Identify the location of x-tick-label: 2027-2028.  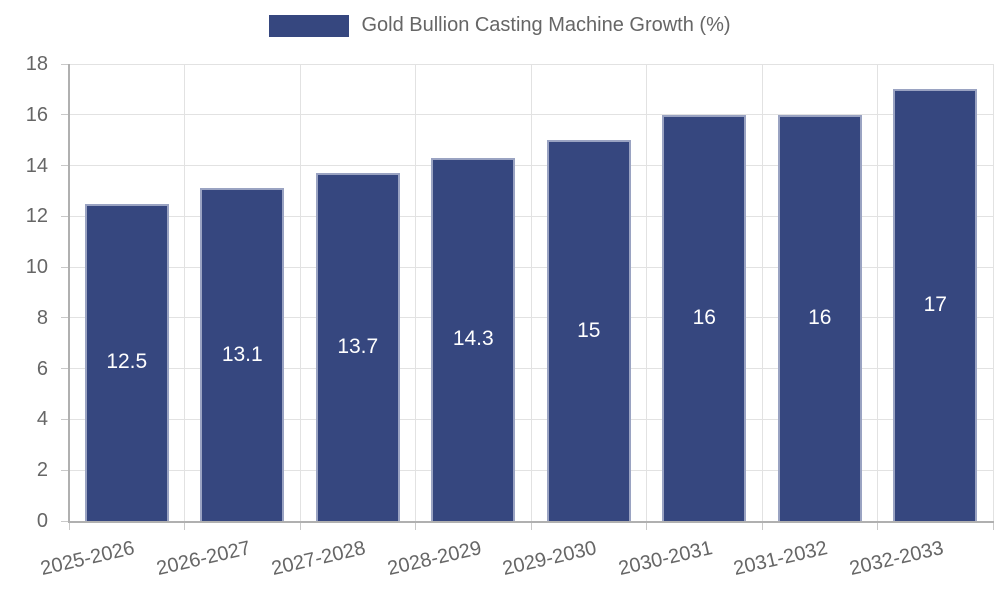
(318, 558).